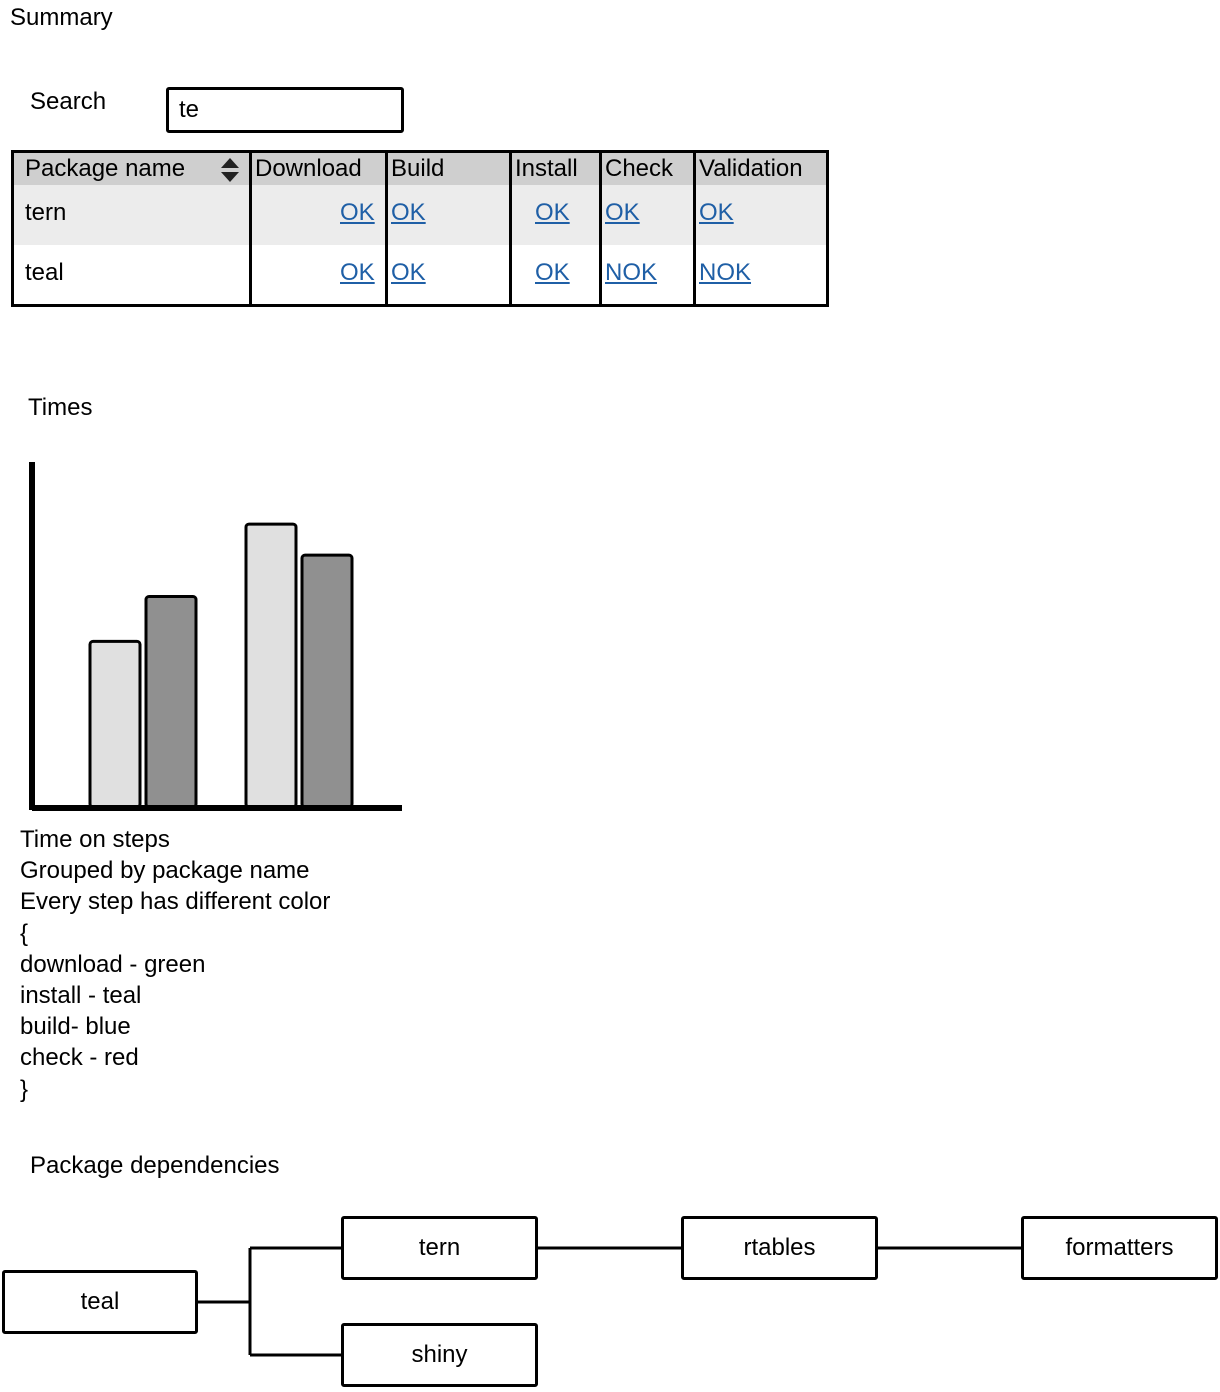 The height and width of the screenshot is (1392, 1220). I want to click on note-line: Every step has different color, so click(175, 902).